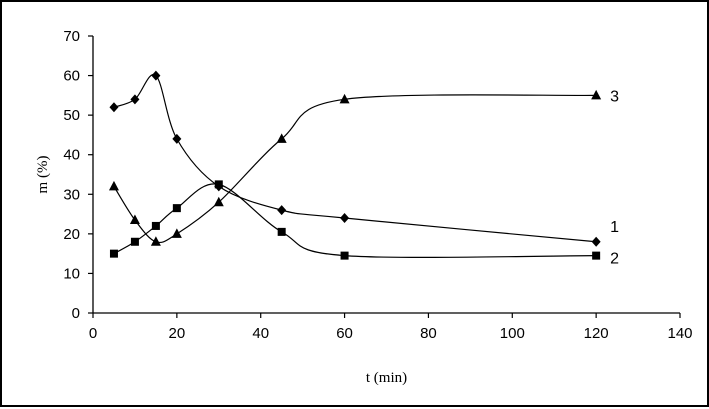 The image size is (709, 409). I want to click on y-tick-label: 50, so click(71, 115).